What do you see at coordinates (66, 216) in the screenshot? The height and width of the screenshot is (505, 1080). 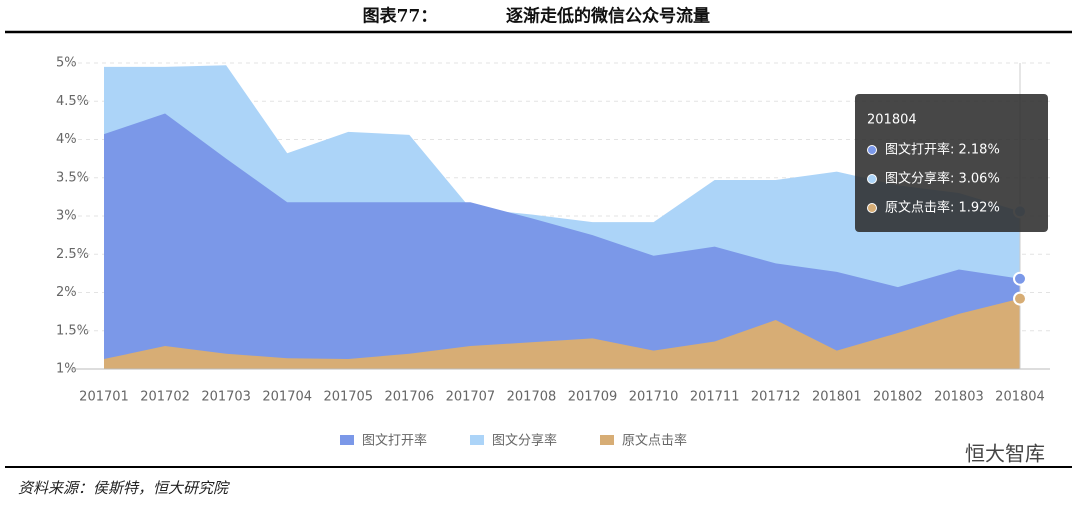 I see `y-tick-label: 3%` at bounding box center [66, 216].